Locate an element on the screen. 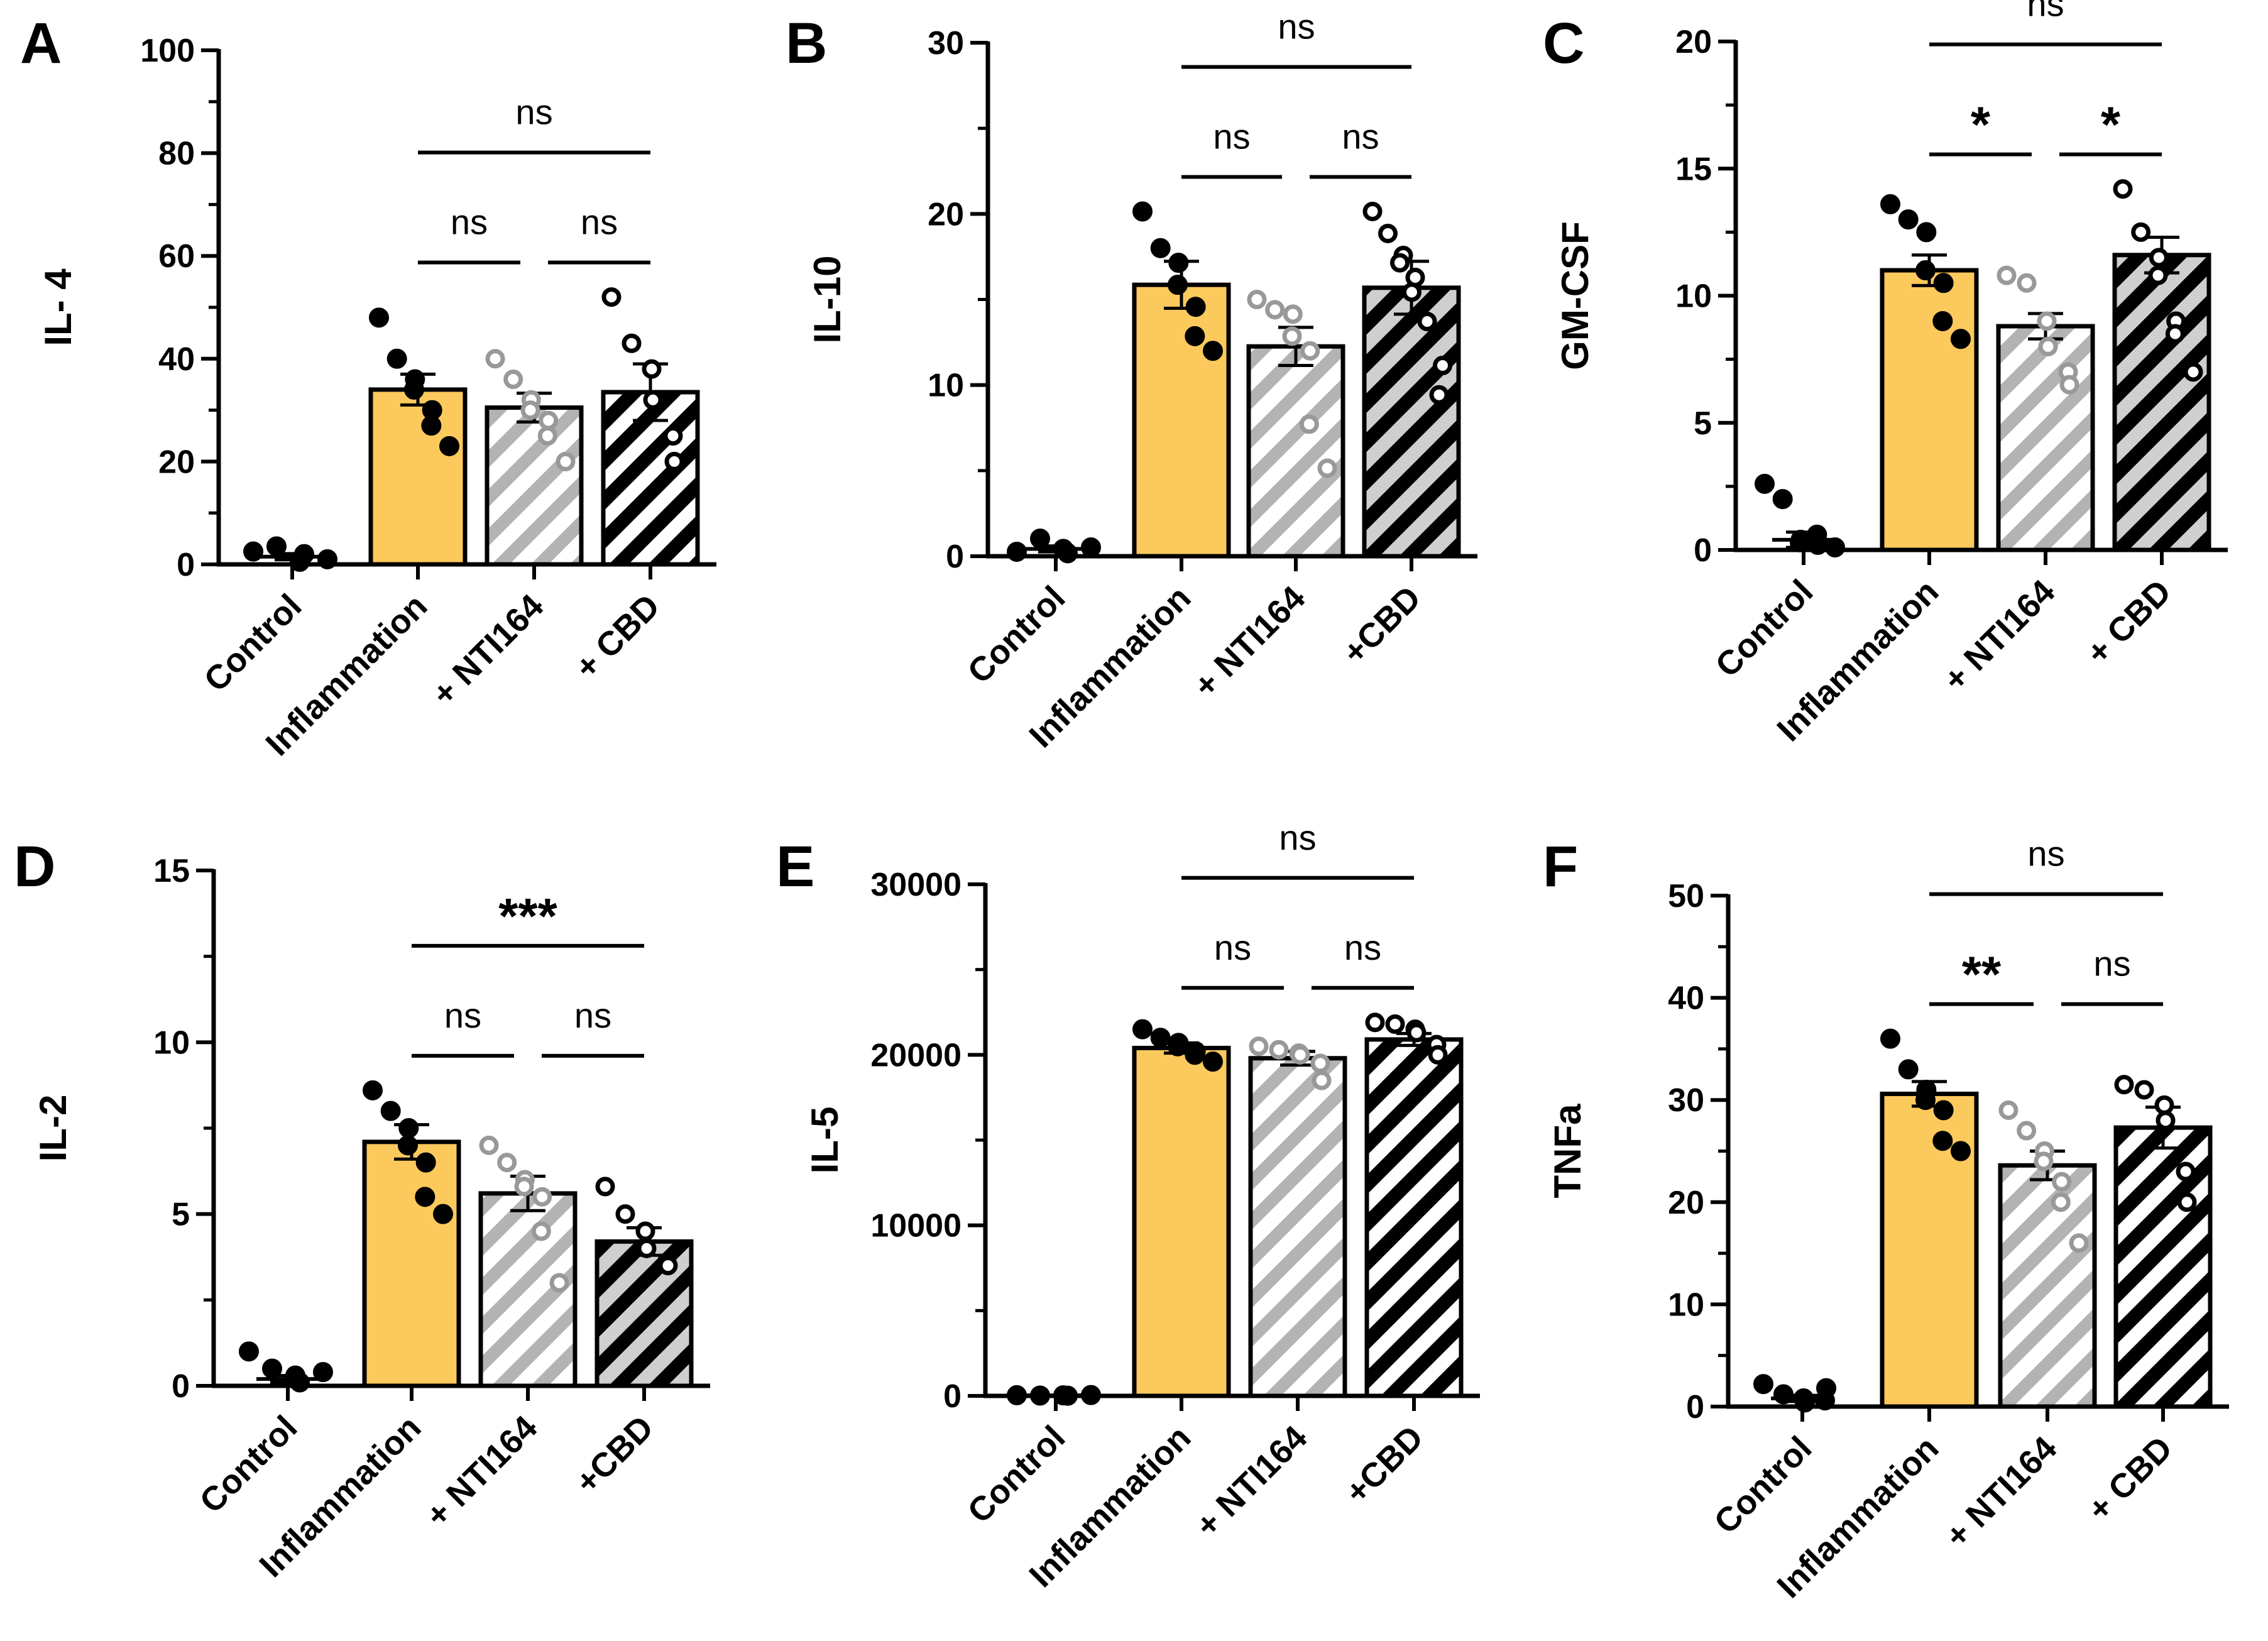 This screenshot has height=1641, width=2268. panel-letter: D is located at coordinates (34, 867).